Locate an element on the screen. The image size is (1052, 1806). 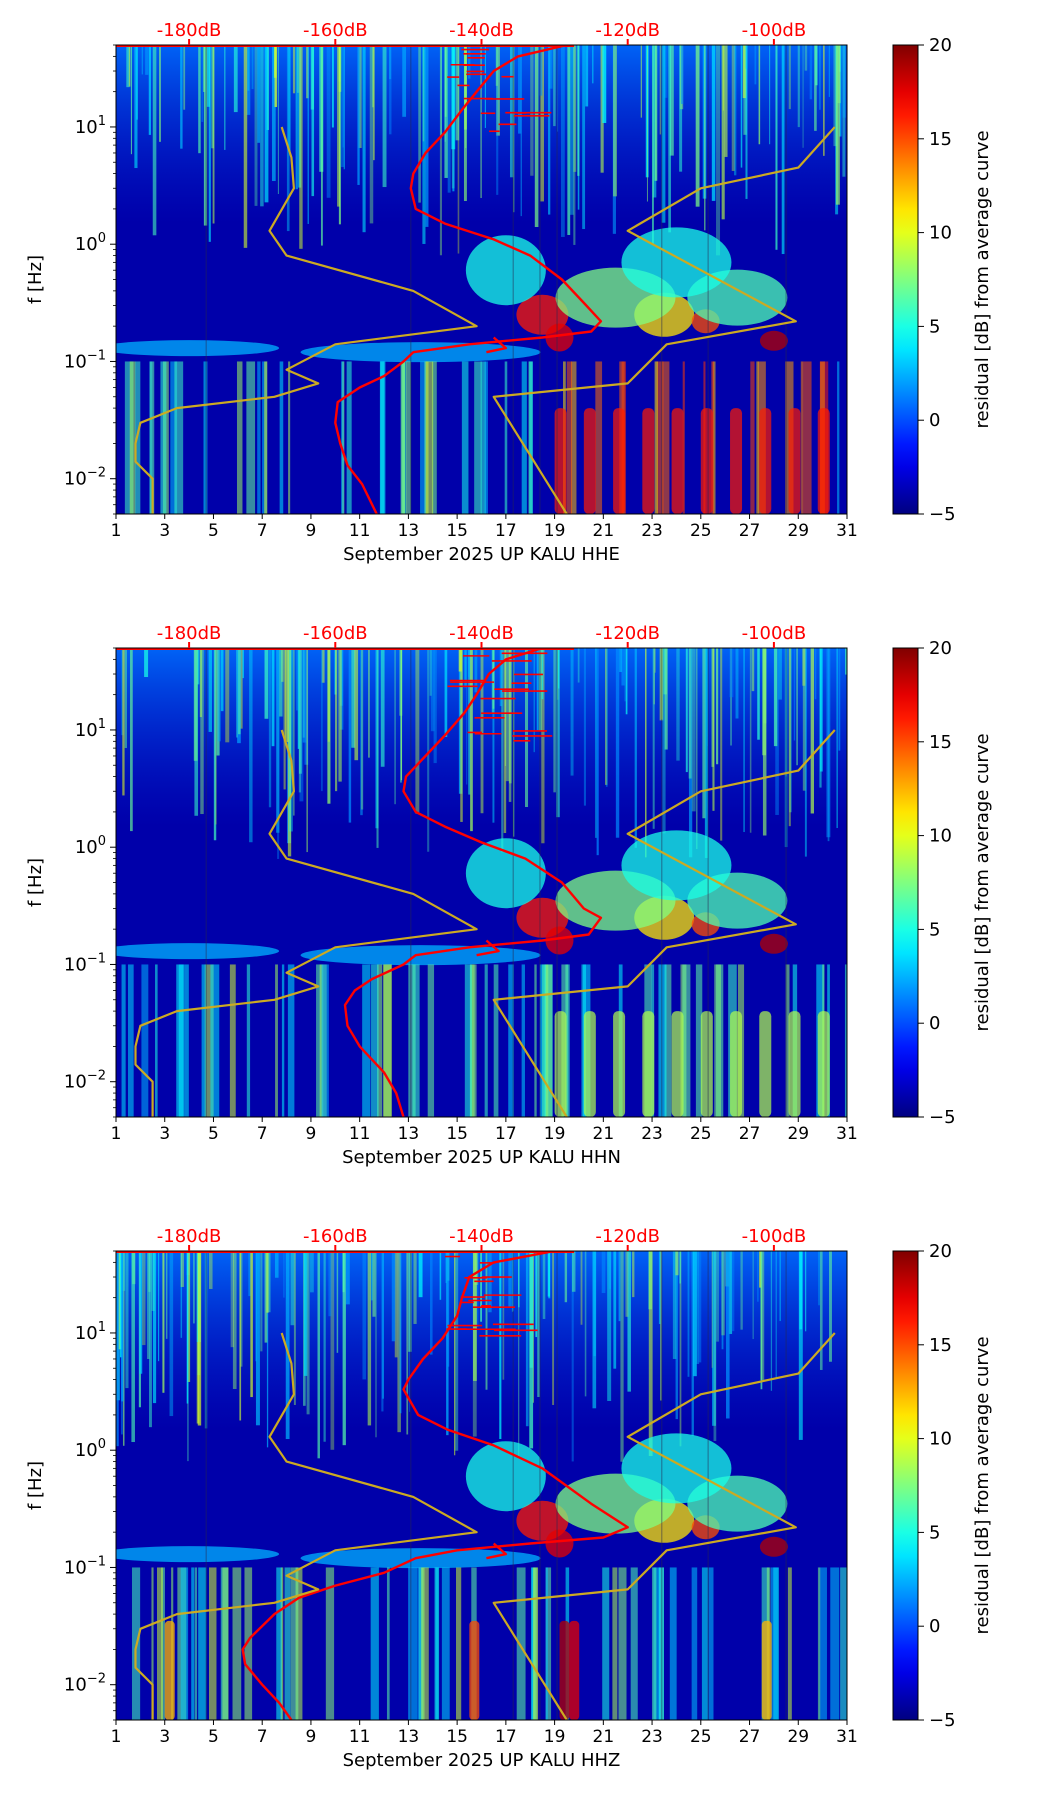
x-tick-label: 21 is located at coordinates (604, 1134).